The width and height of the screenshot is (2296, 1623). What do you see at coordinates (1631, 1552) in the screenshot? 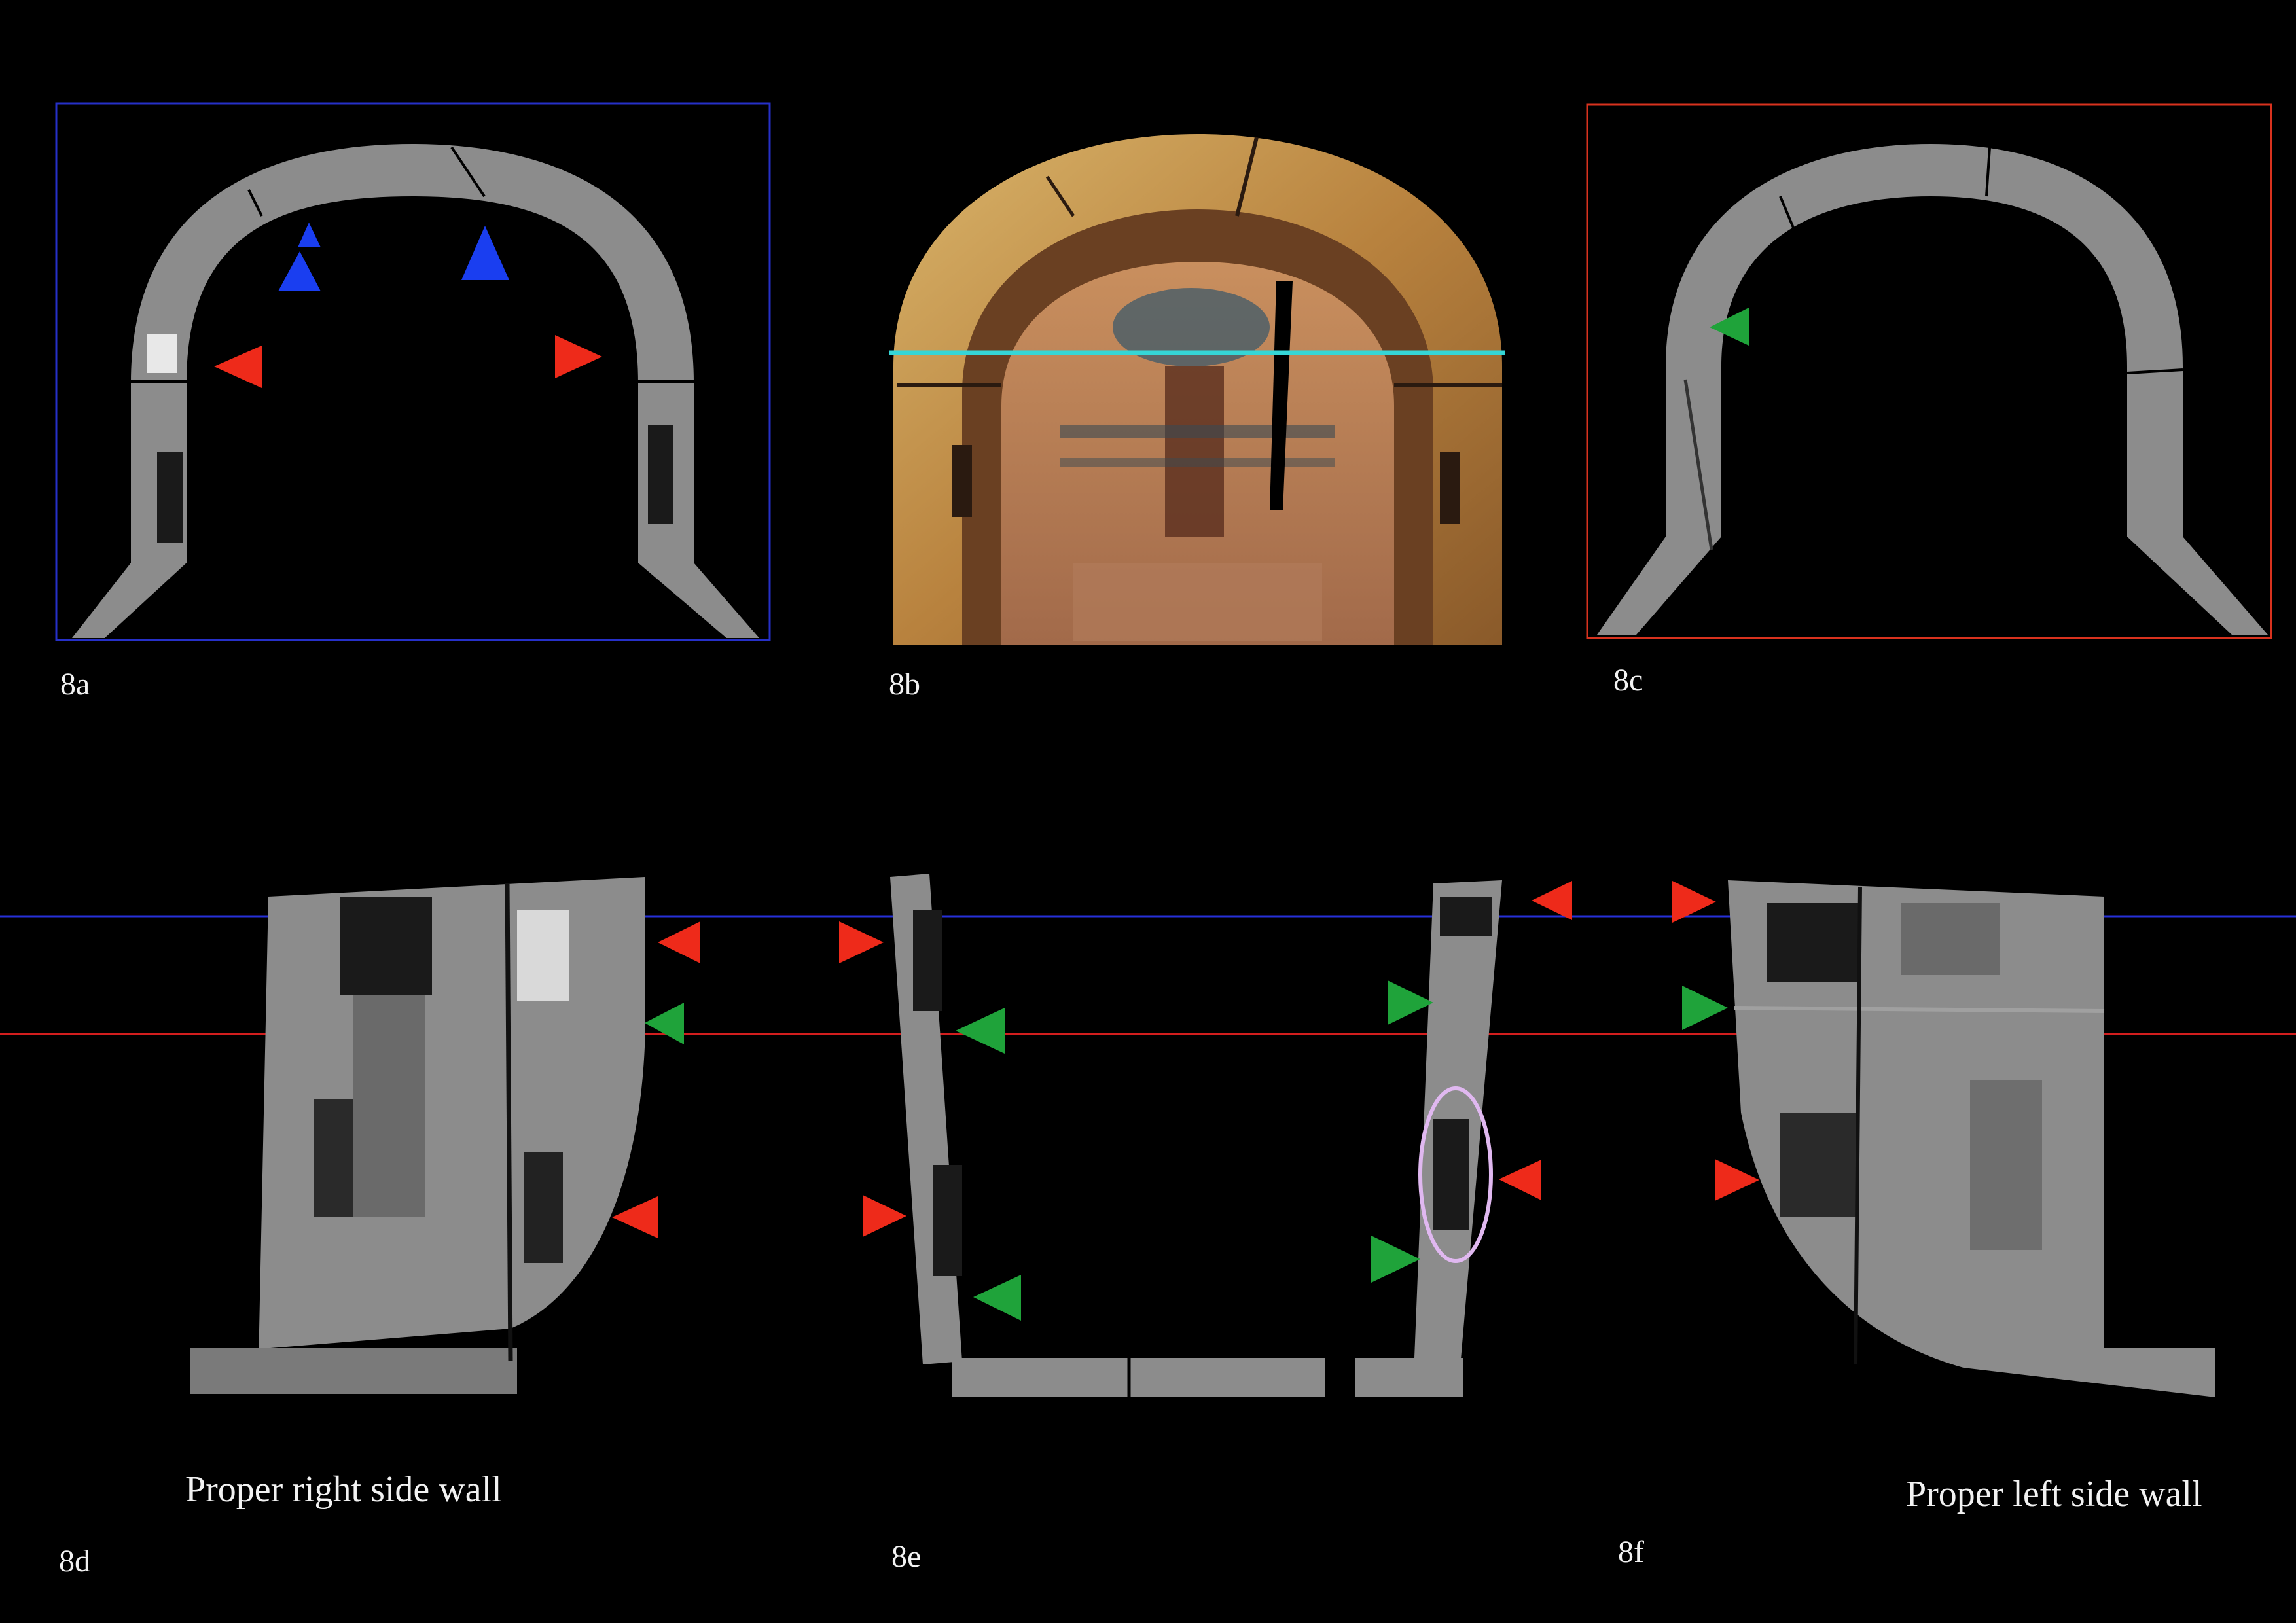
I see `panel-label-8f: 8f` at bounding box center [1631, 1552].